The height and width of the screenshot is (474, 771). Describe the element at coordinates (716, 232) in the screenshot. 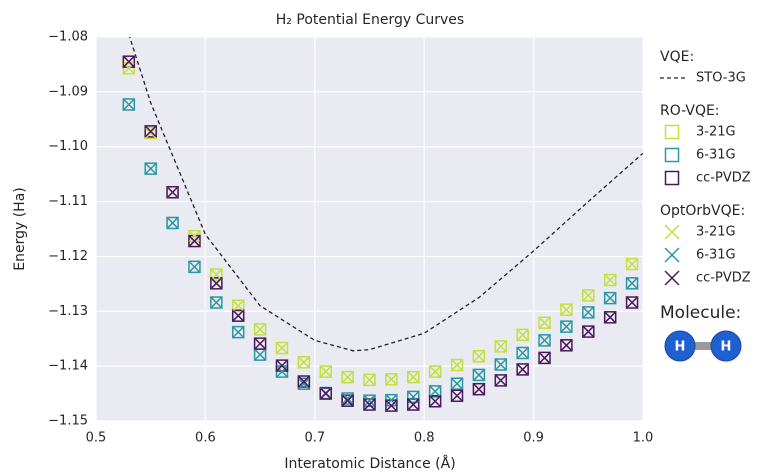

I see `legend-label: 3-21G` at that location.